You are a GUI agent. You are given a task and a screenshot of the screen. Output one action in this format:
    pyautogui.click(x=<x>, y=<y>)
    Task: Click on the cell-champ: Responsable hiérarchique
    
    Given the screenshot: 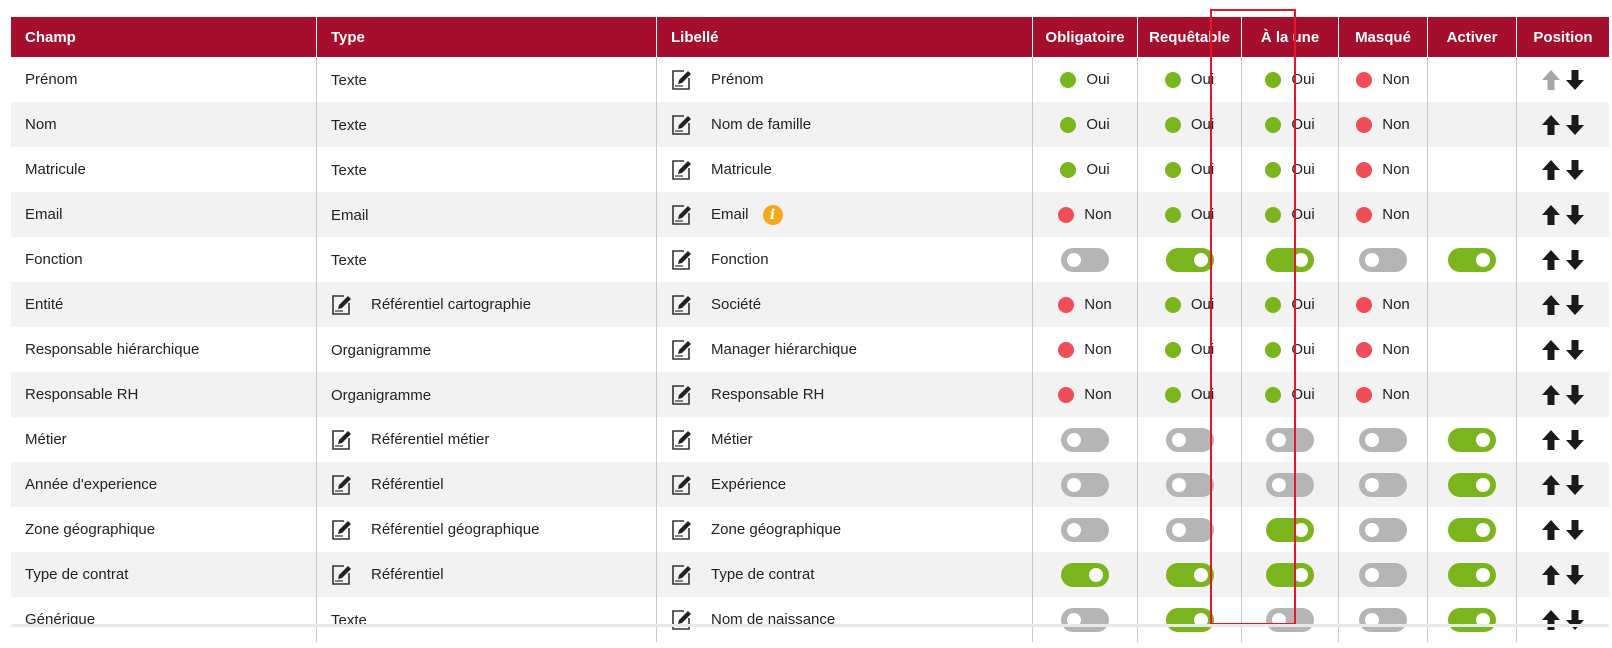 What is the action you would take?
    pyautogui.click(x=164, y=349)
    